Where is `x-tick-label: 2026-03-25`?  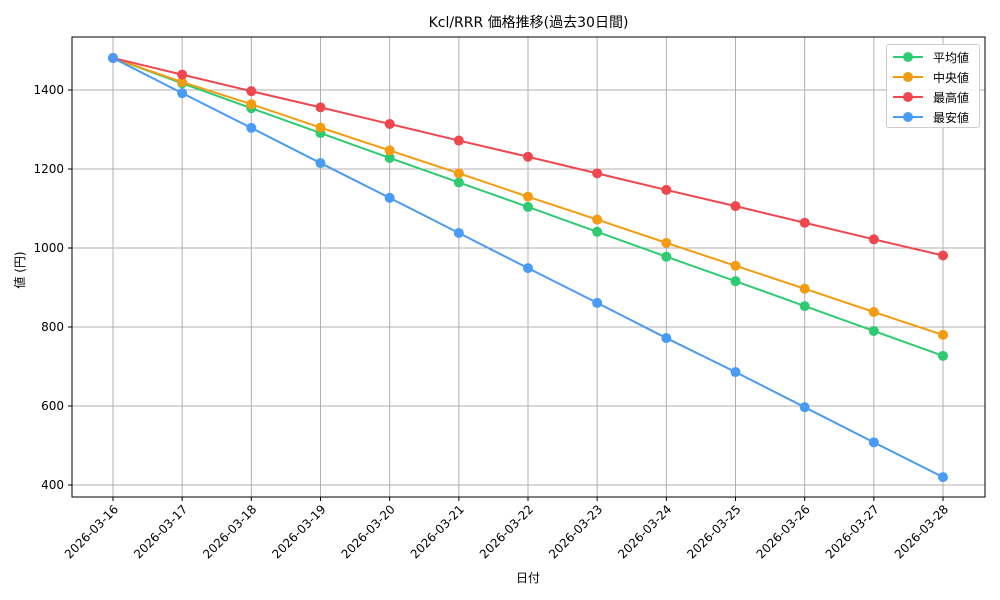 x-tick-label: 2026-03-25 is located at coordinates (713, 531).